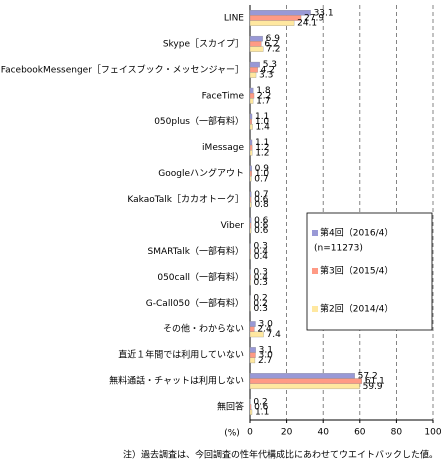 The width and height of the screenshot is (445, 466). What do you see at coordinates (195, 303) in the screenshot?
I see `y-tick-label: G-Call050（一部有料）` at bounding box center [195, 303].